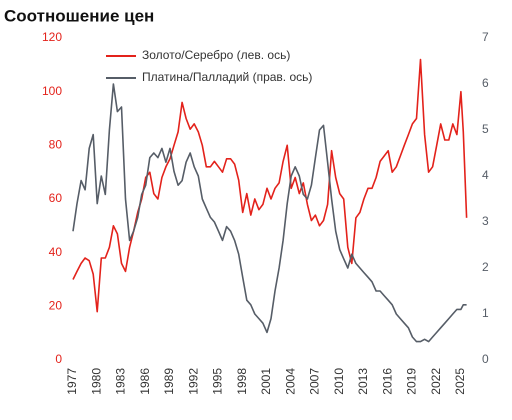 Image resolution: width=512 pixels, height=420 pixels. Describe the element at coordinates (290, 381) in the screenshot. I see `x-tick-label: 2004` at that location.